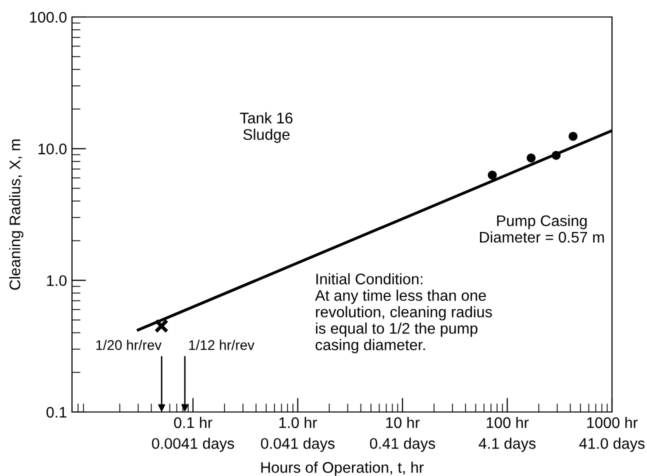 This screenshot has width=647, height=476. I want to click on x-tick-label: 1.0 hr, so click(298, 422).